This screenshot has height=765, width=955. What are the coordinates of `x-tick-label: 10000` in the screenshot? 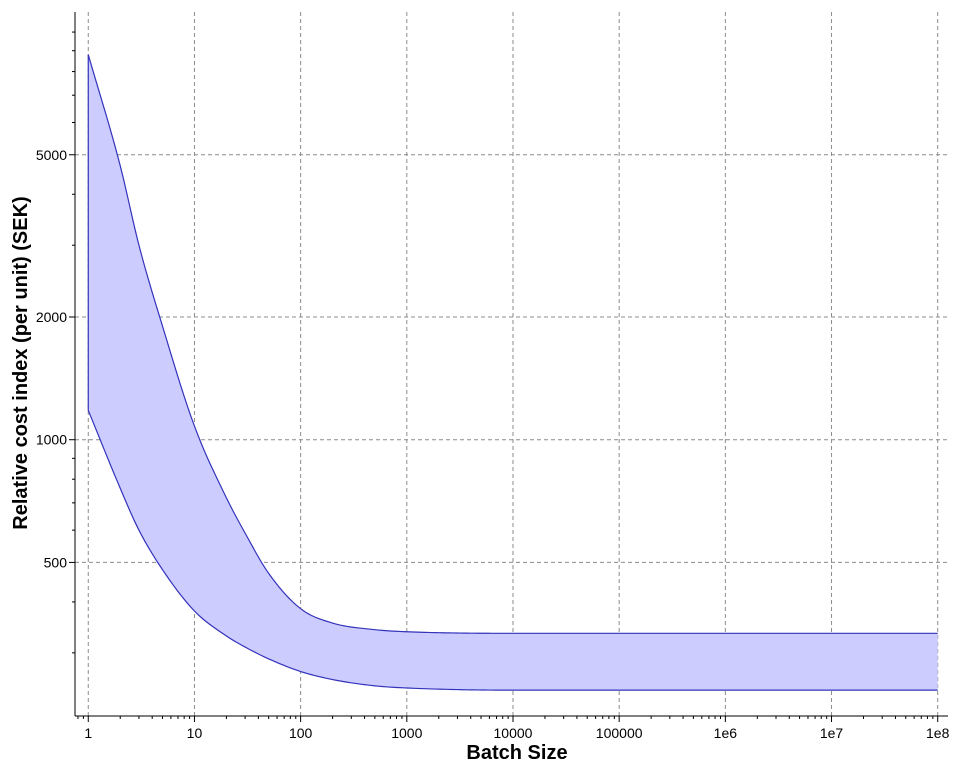 It's located at (513, 733).